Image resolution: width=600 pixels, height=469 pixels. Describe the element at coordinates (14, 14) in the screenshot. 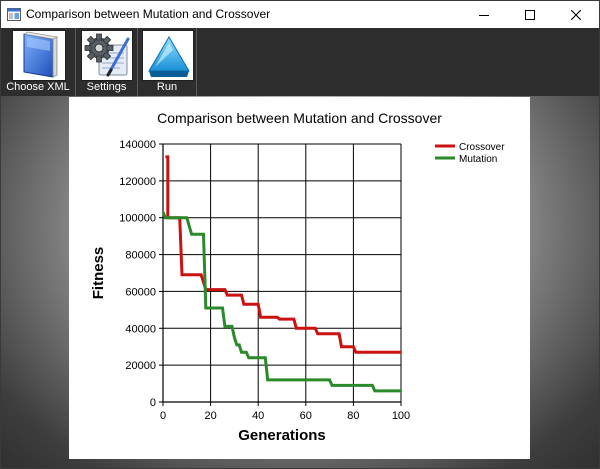

I see `app-icon` at that location.